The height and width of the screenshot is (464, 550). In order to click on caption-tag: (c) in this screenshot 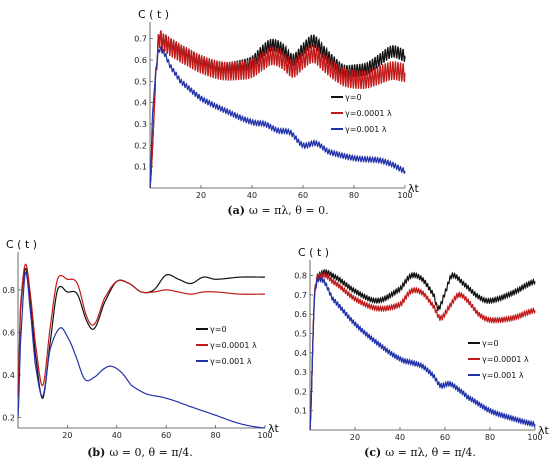, I will do `click(372, 452)`.